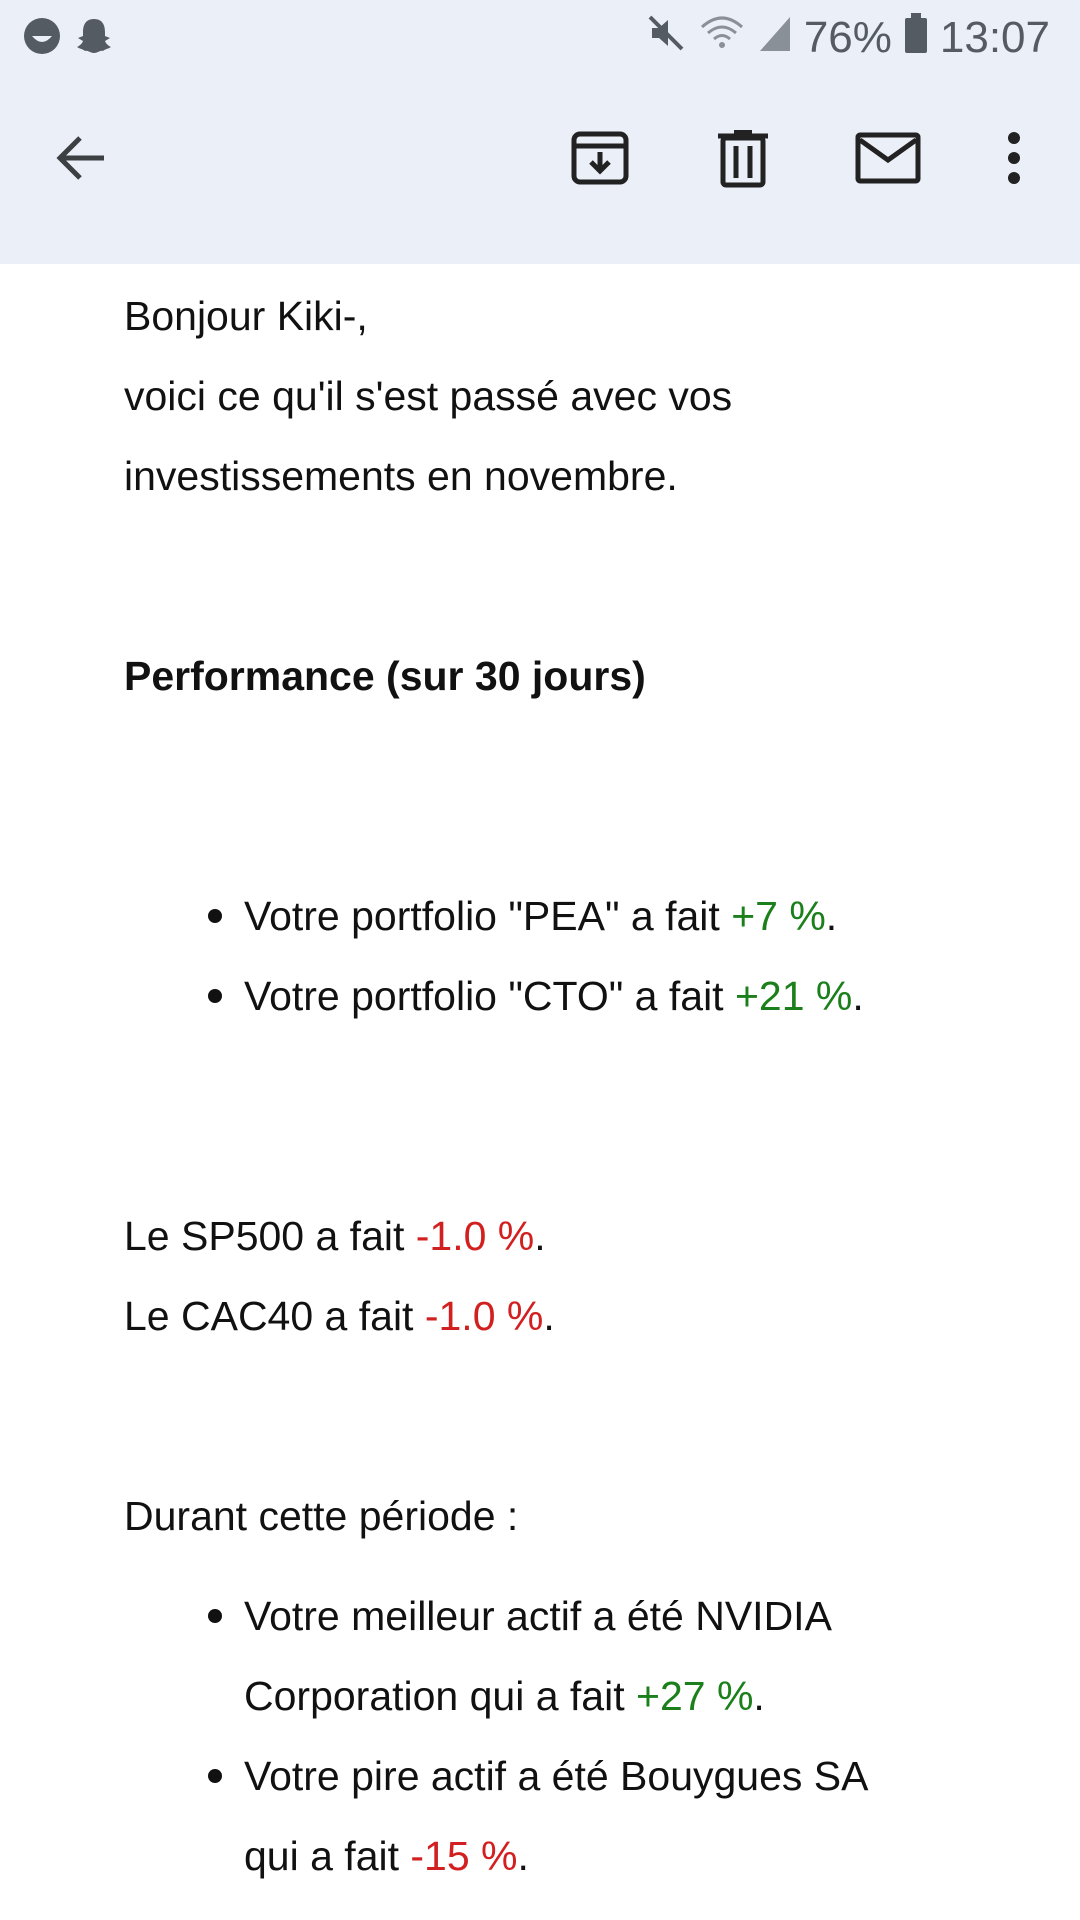 The height and width of the screenshot is (1920, 1080). Describe the element at coordinates (540, 165) in the screenshot. I see `toolbar` at that location.